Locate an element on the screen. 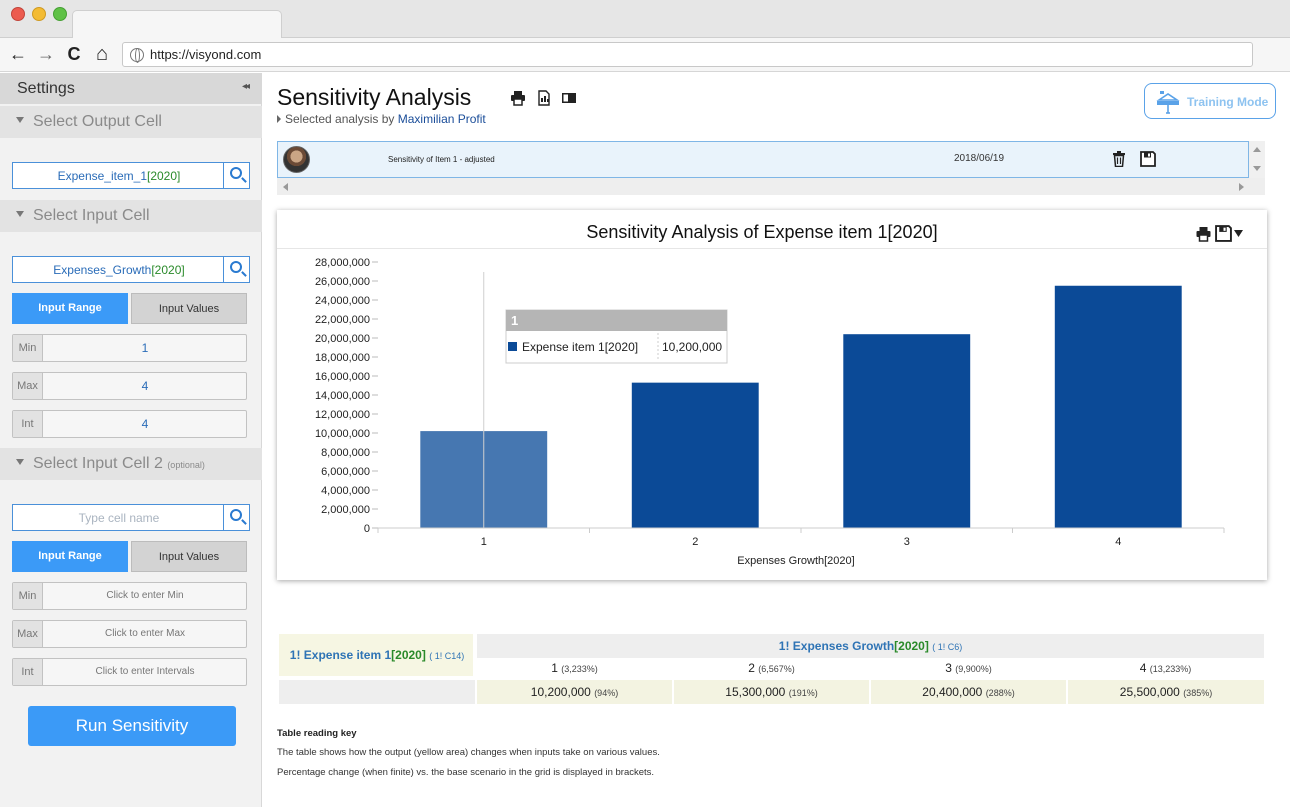 The height and width of the screenshot is (807, 1290). y-tick-label: 4,000,000 is located at coordinates (345, 491).